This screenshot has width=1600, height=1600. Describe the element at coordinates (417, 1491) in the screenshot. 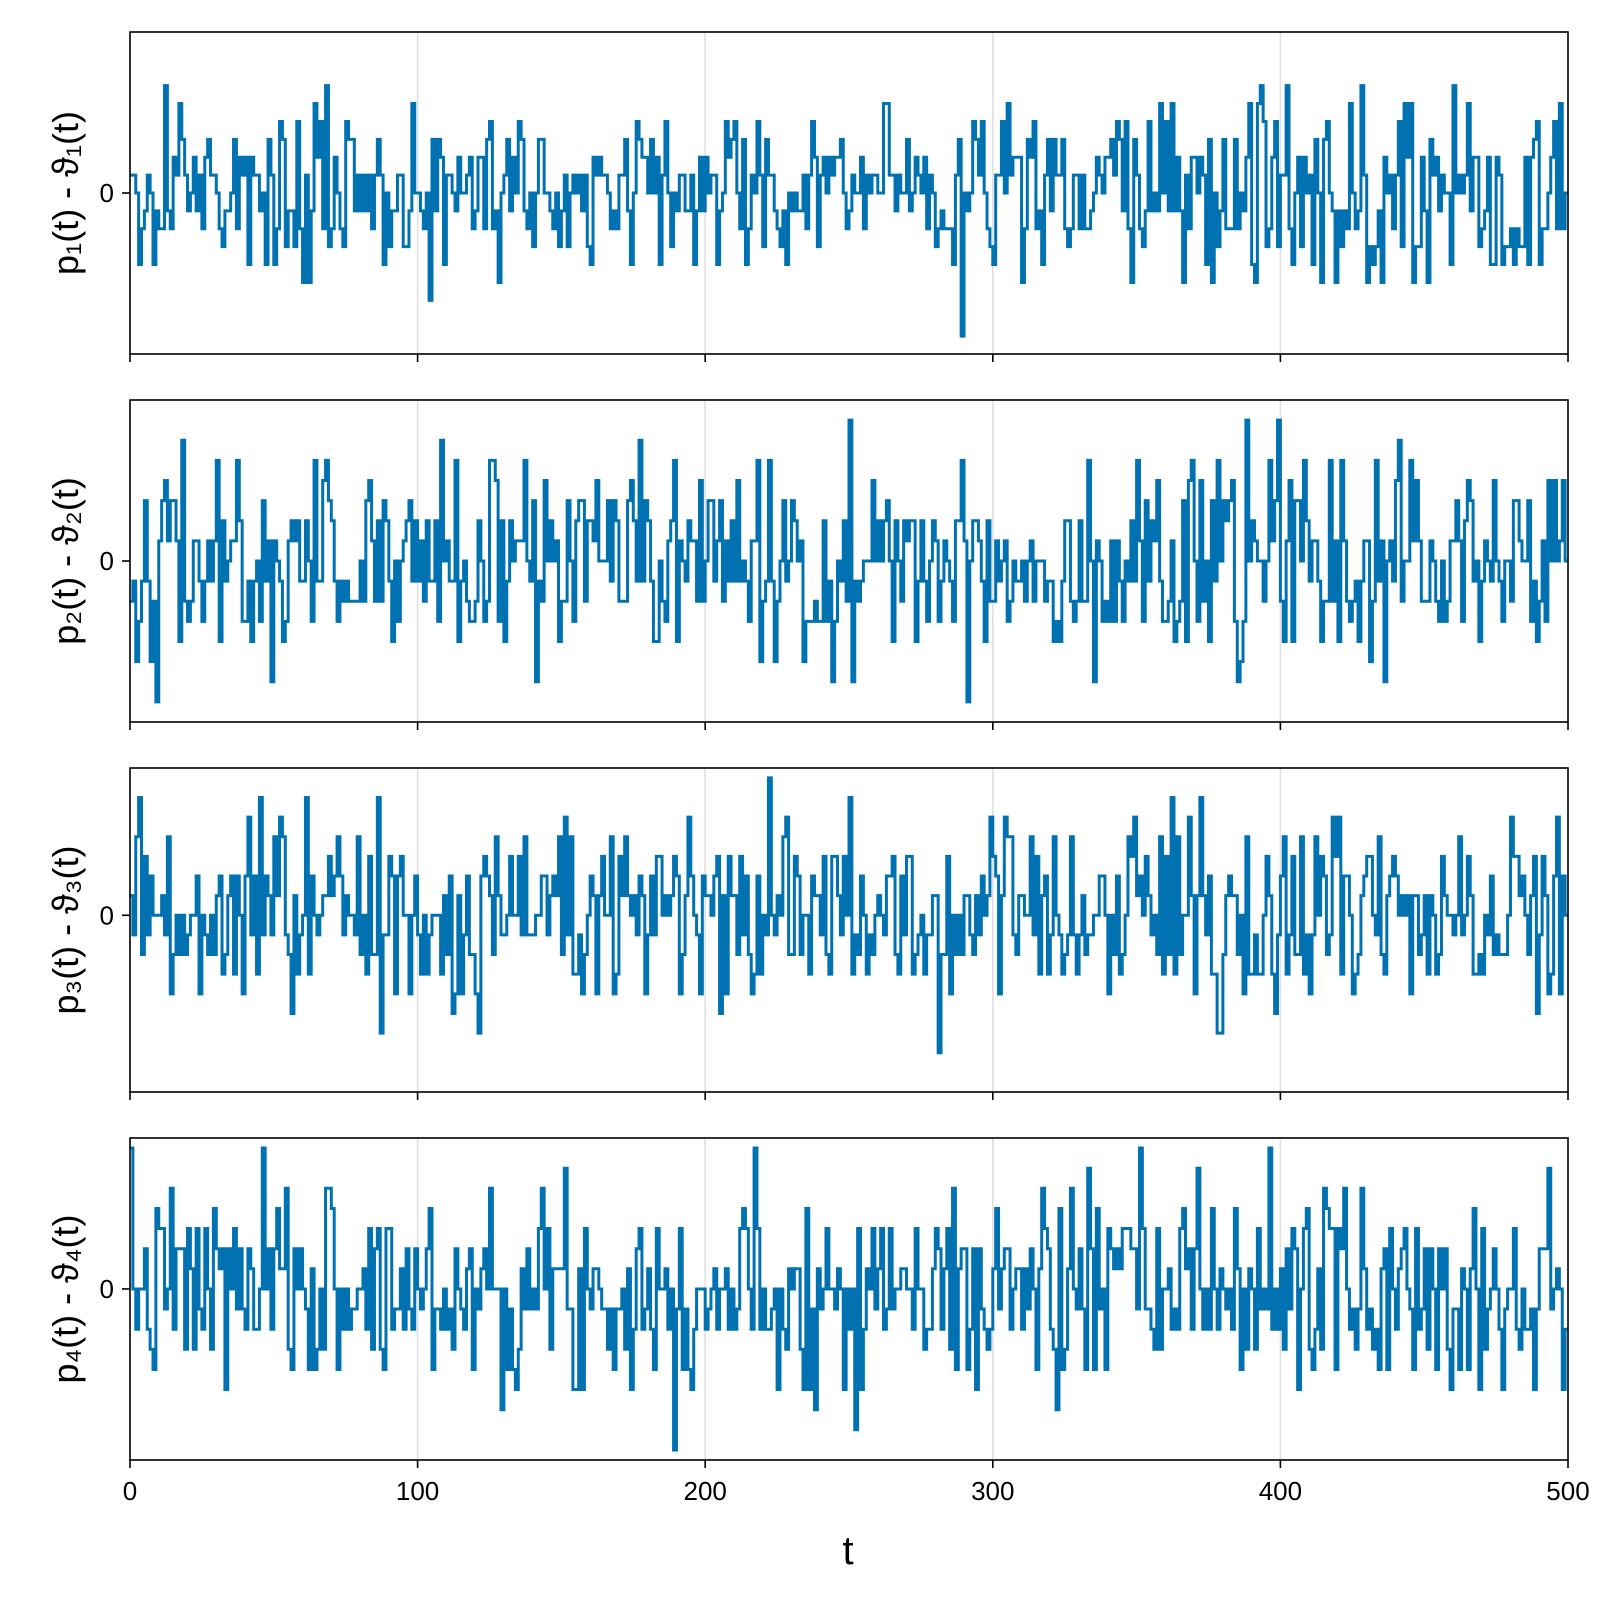

I see `x-tick-label-100: 100` at that location.